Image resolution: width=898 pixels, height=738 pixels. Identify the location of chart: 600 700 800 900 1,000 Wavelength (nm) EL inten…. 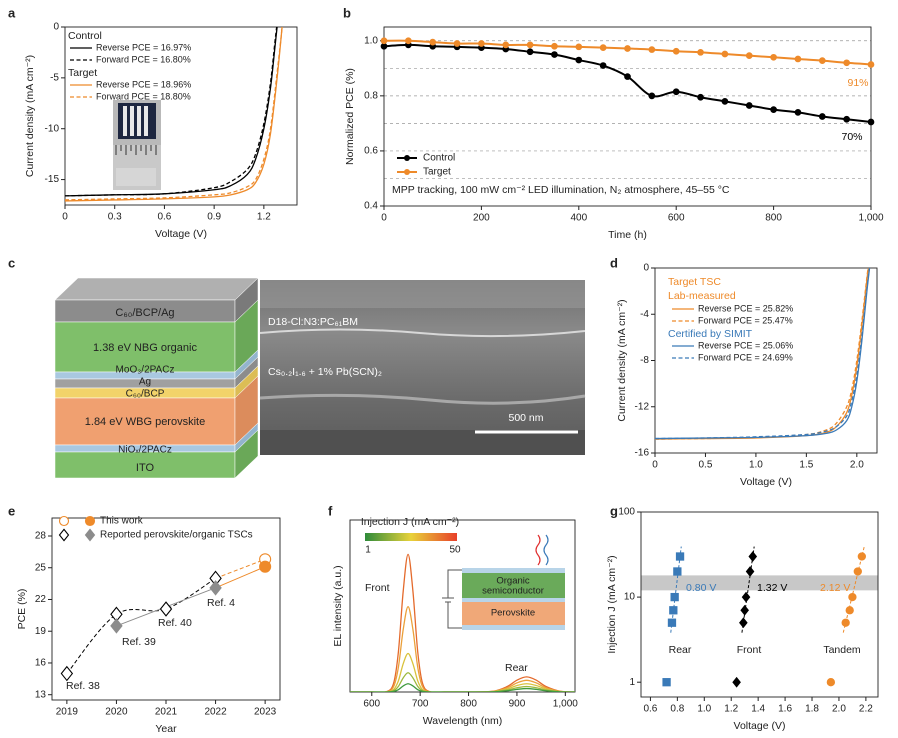
(455, 621).